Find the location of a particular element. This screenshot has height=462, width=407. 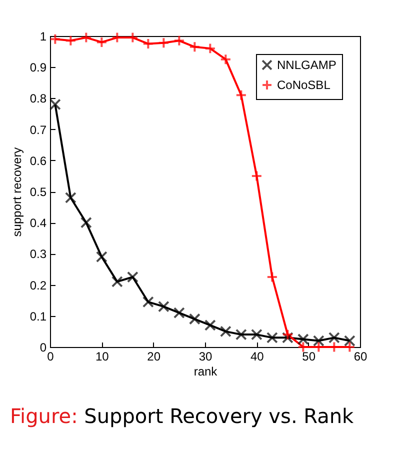

y-tick-label: 0.5 is located at coordinates (38, 192).